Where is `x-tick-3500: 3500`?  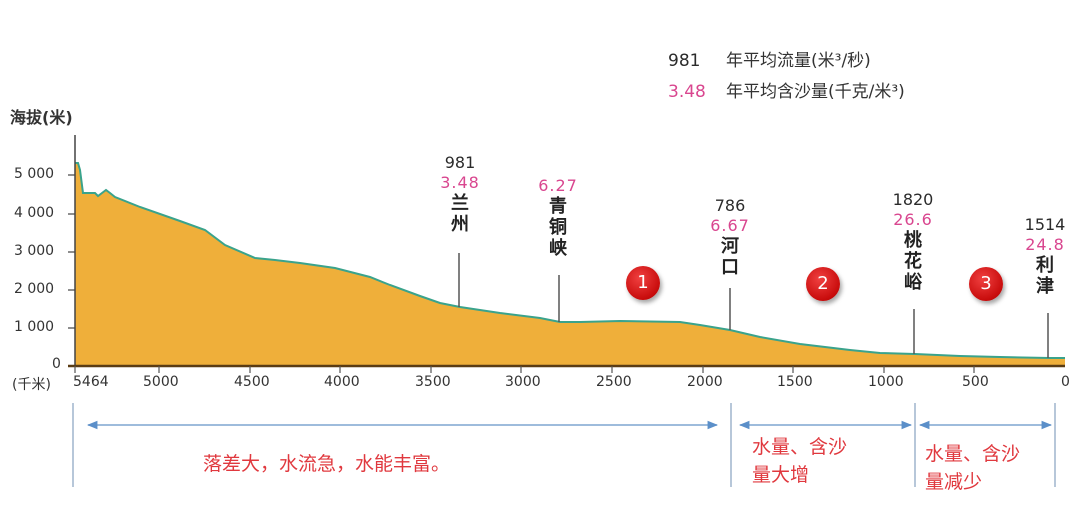
x-tick-3500: 3500 is located at coordinates (433, 382).